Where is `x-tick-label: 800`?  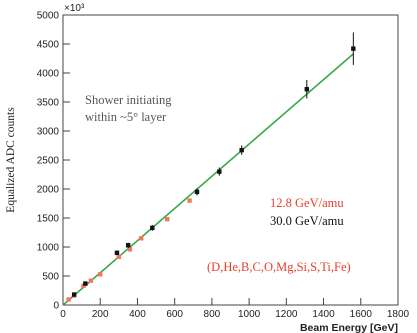
x-tick-label: 800 is located at coordinates (212, 314).